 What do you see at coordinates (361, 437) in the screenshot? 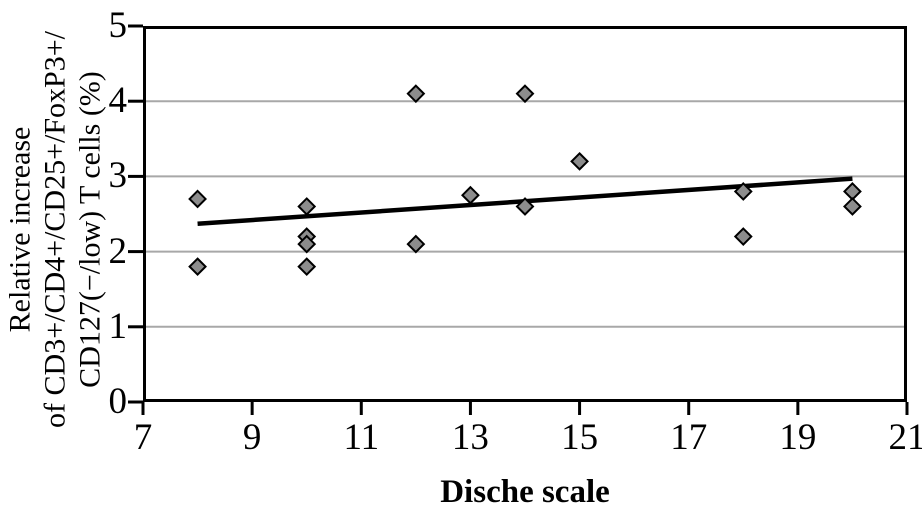
I see `x-tick-label: 11` at bounding box center [361, 437].